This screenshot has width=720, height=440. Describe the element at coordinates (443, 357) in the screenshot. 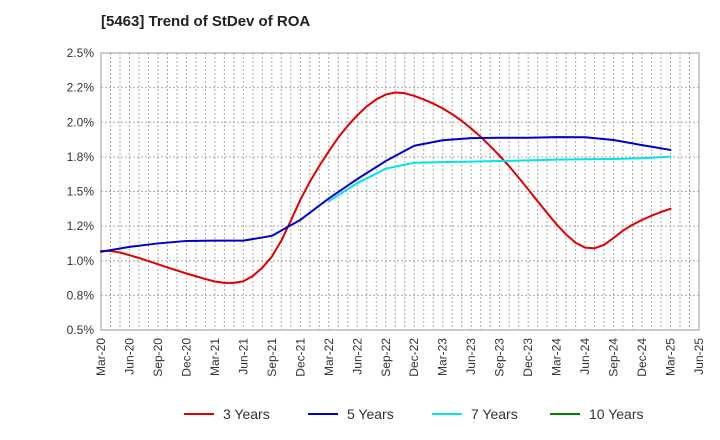

I see `x-tick-label: Mar-23` at that location.